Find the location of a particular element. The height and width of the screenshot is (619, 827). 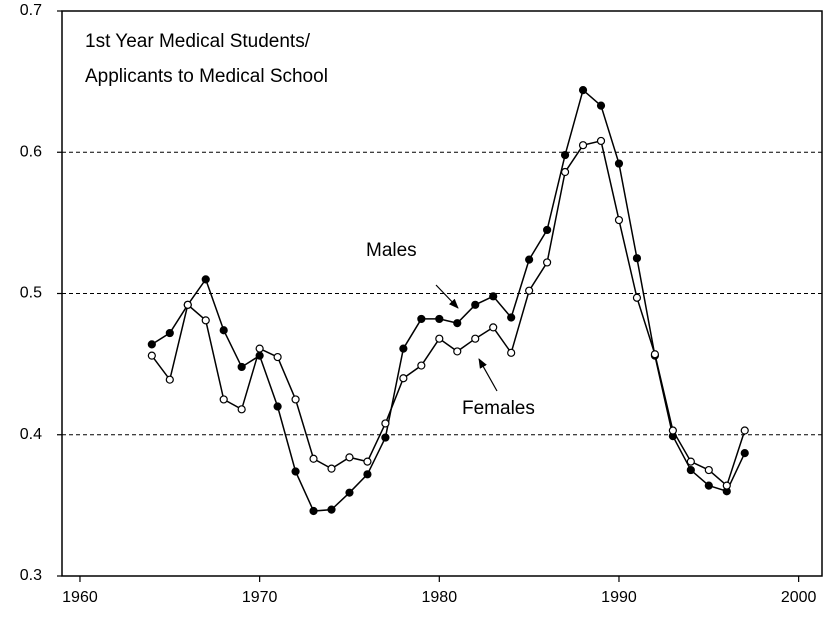

x-tick-label: 1990 is located at coordinates (619, 597).